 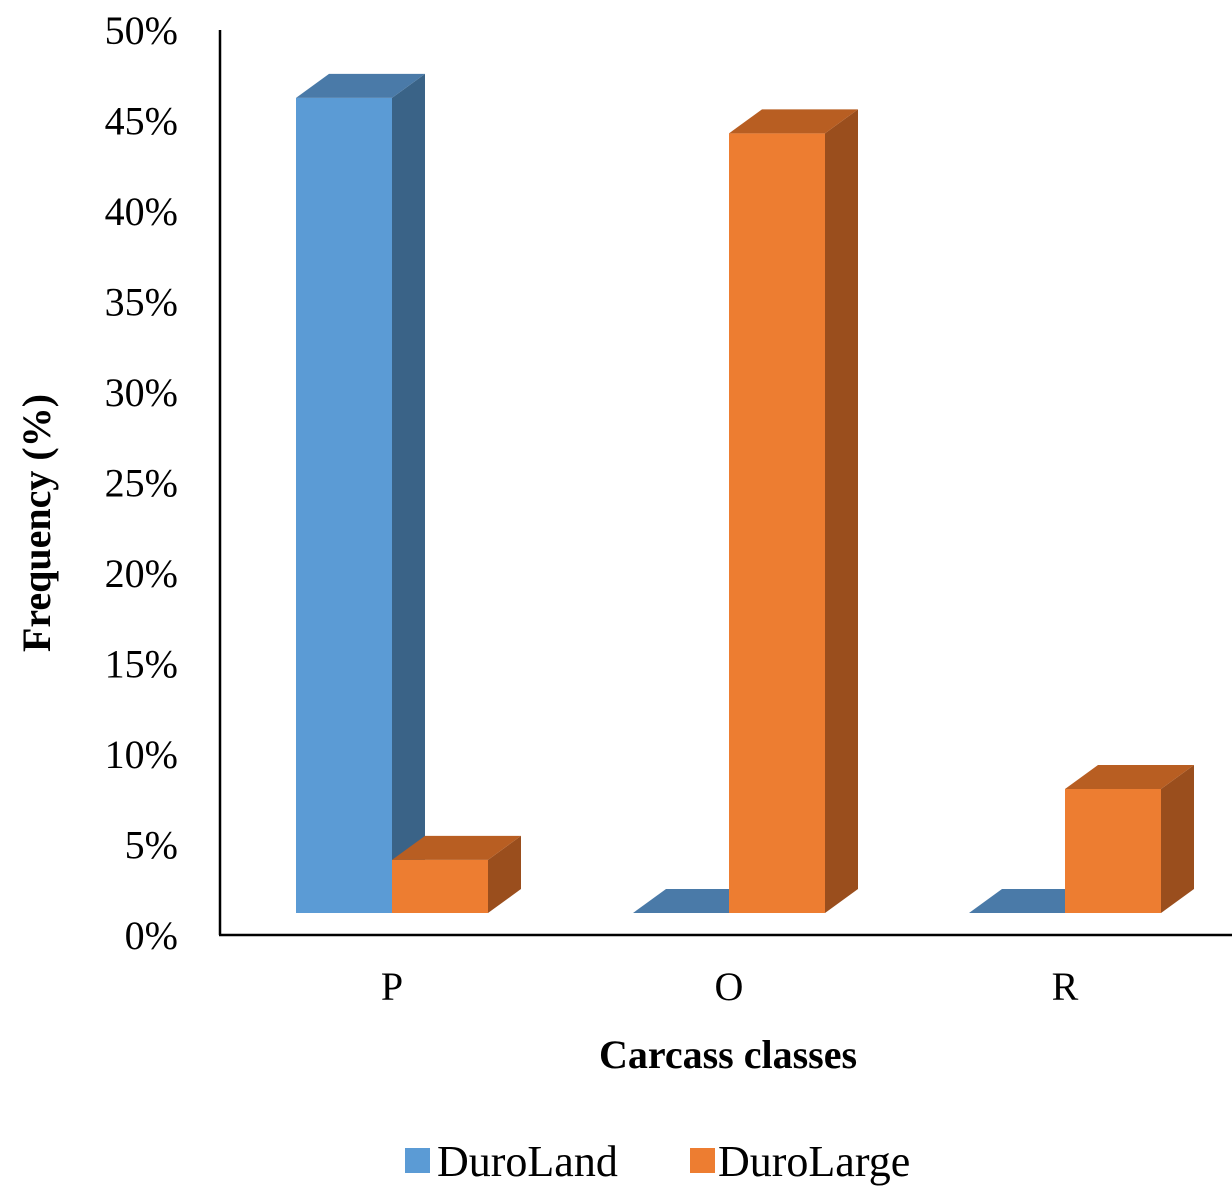 I want to click on bar-durolarge-p, so click(x=456, y=874).